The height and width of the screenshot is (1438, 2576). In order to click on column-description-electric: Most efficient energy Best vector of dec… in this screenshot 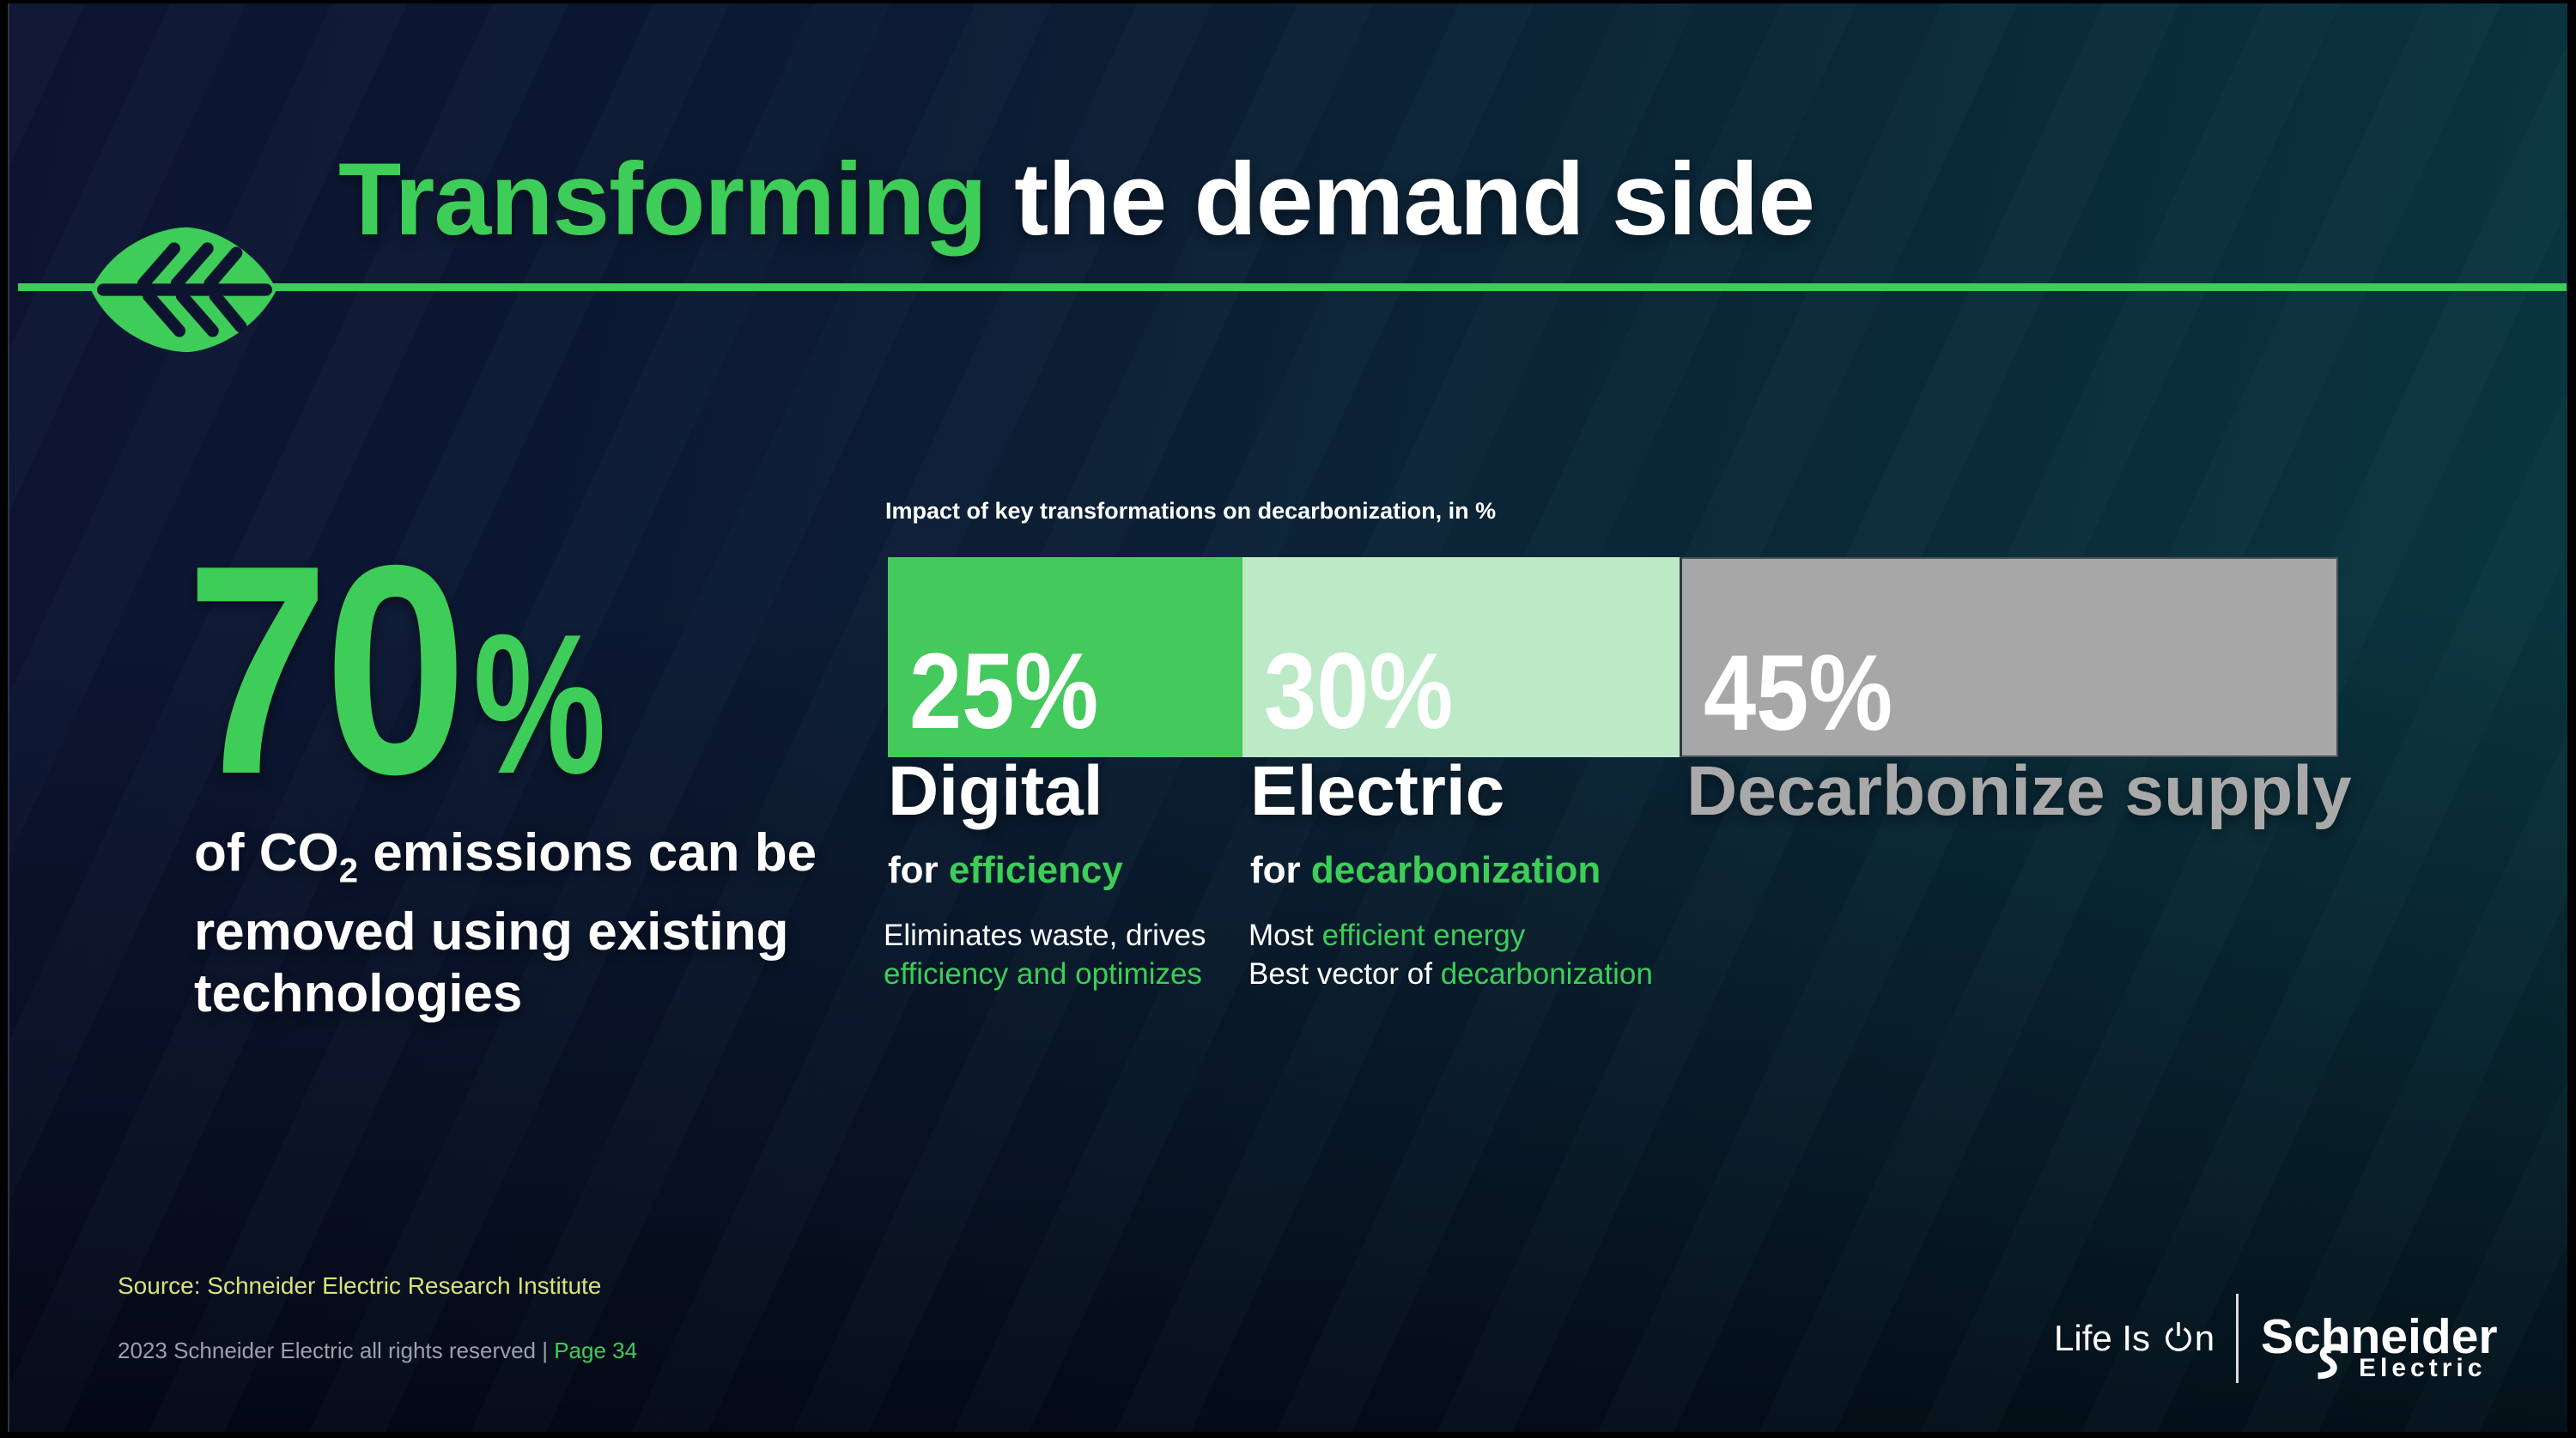, I will do `click(1451, 954)`.